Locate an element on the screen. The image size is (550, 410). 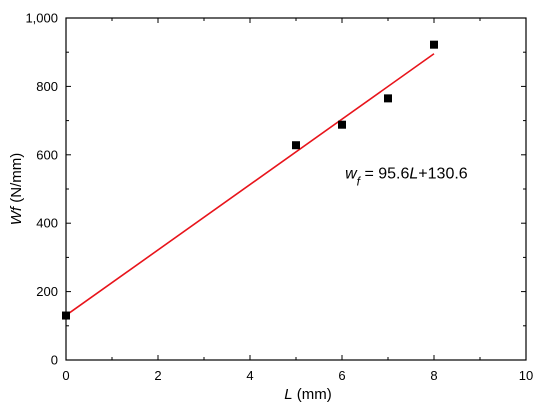
x-tick-label: 8 is located at coordinates (433, 375).